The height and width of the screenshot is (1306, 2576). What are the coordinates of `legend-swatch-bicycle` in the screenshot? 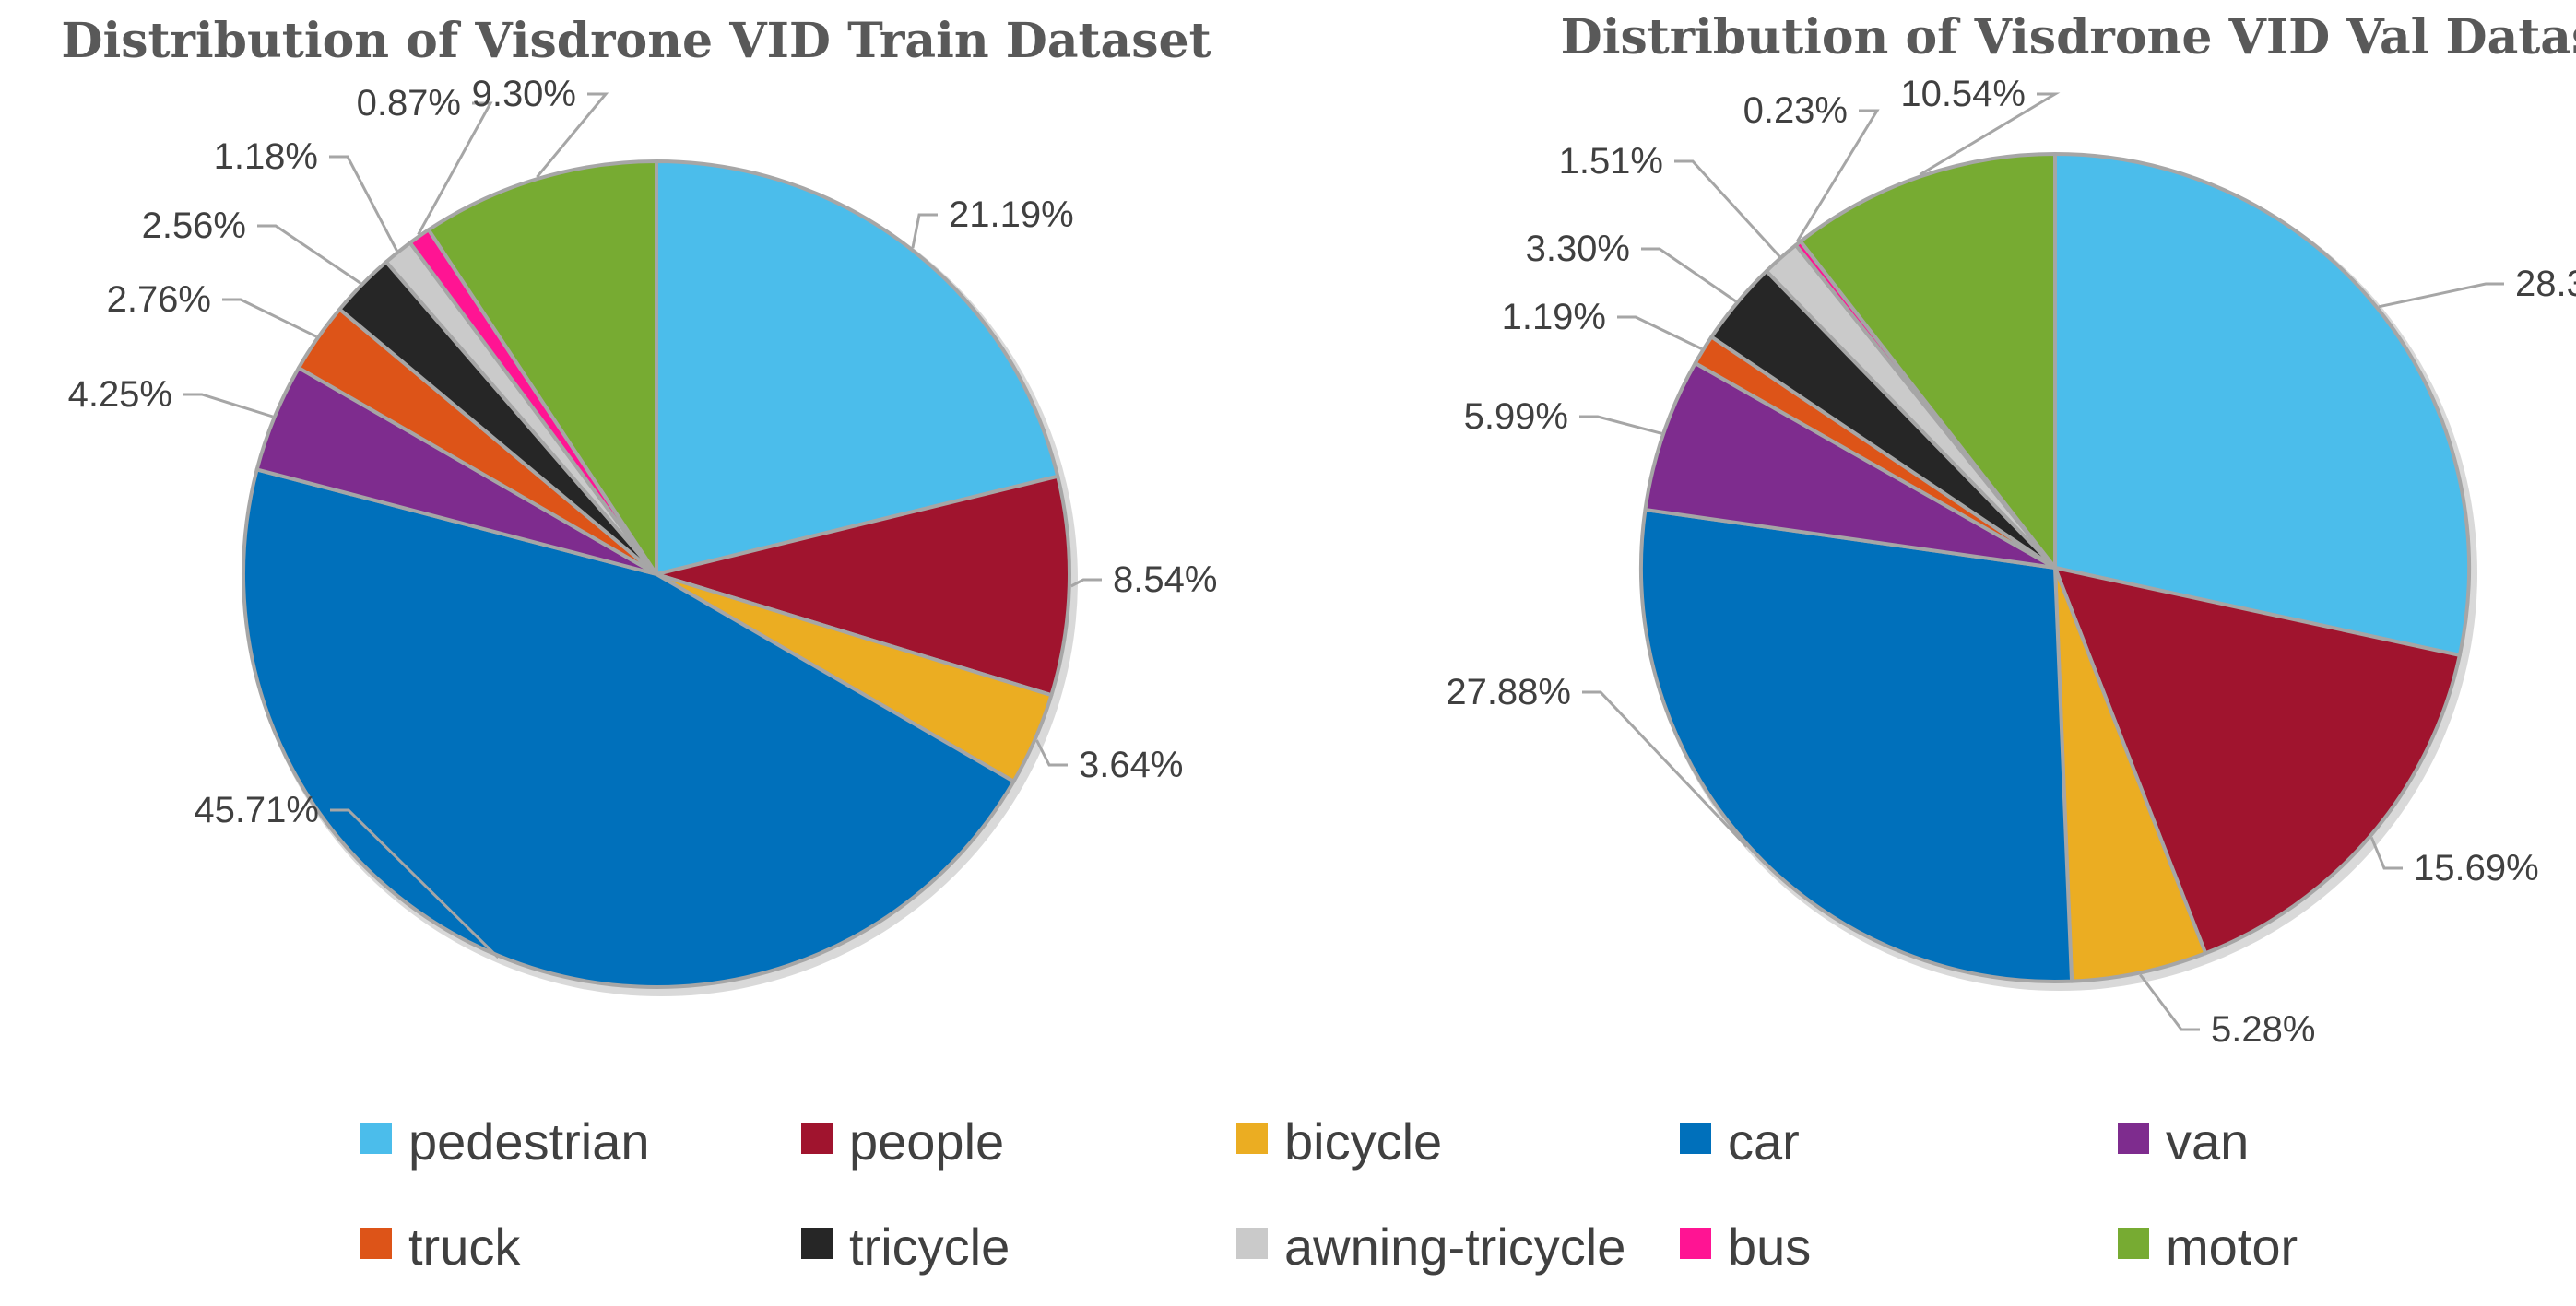 It's located at (1252, 1139).